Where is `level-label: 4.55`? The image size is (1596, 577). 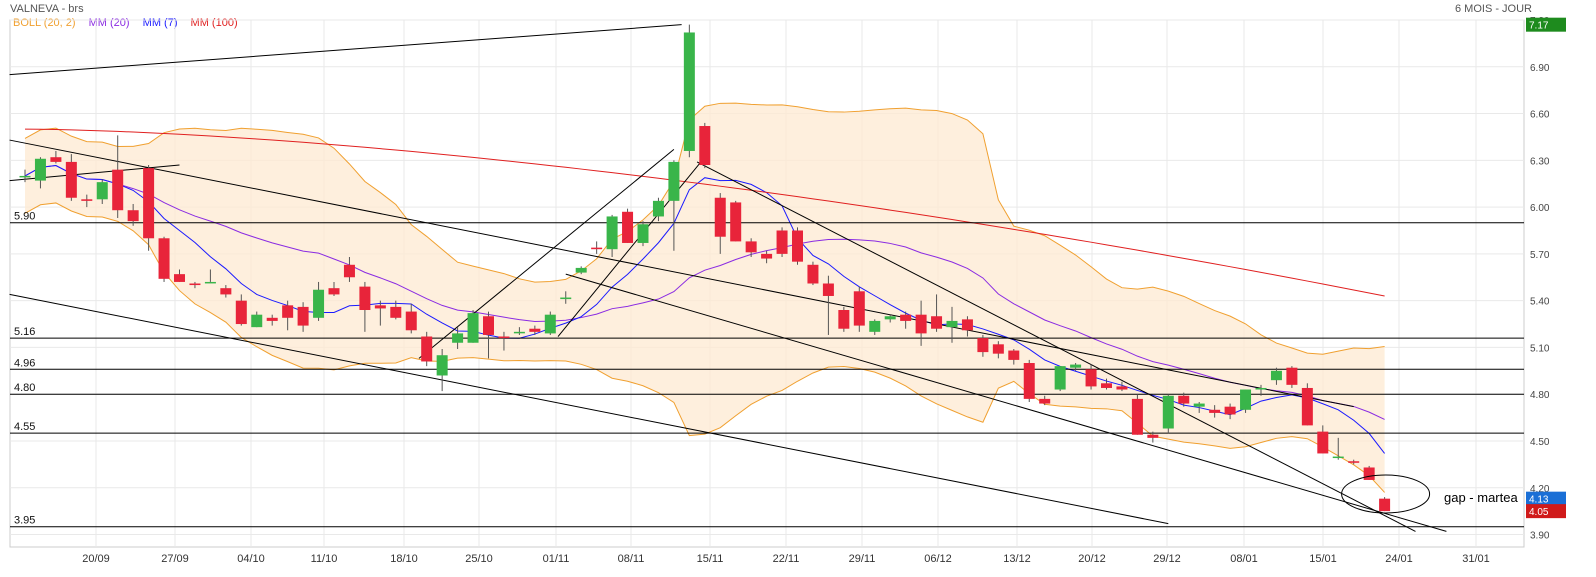 level-label: 4.55 is located at coordinates (24, 427).